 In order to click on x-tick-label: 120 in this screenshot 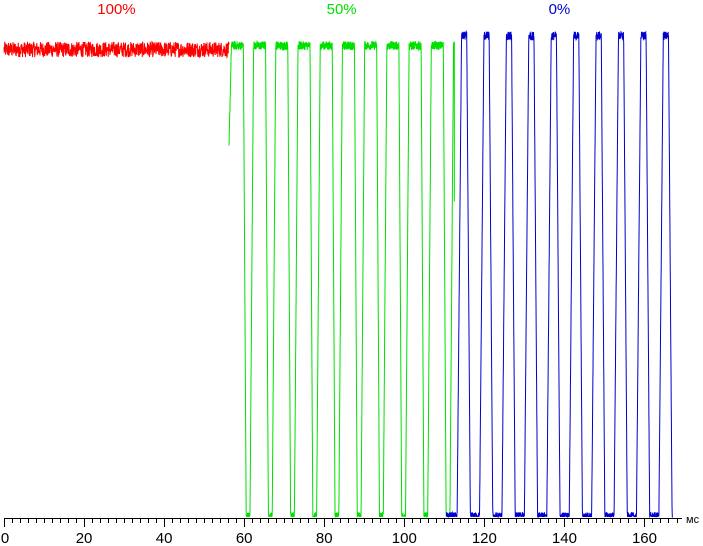, I will do `click(484, 538)`.